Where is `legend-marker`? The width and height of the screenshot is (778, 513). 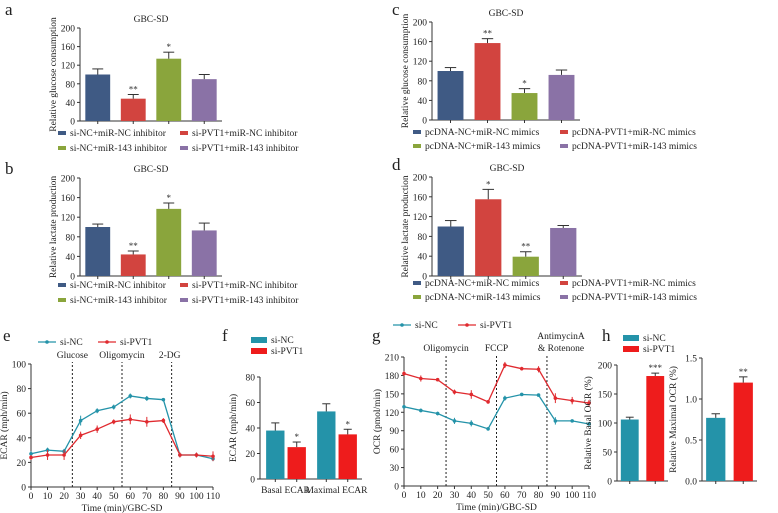
legend-marker is located at coordinates (107, 342).